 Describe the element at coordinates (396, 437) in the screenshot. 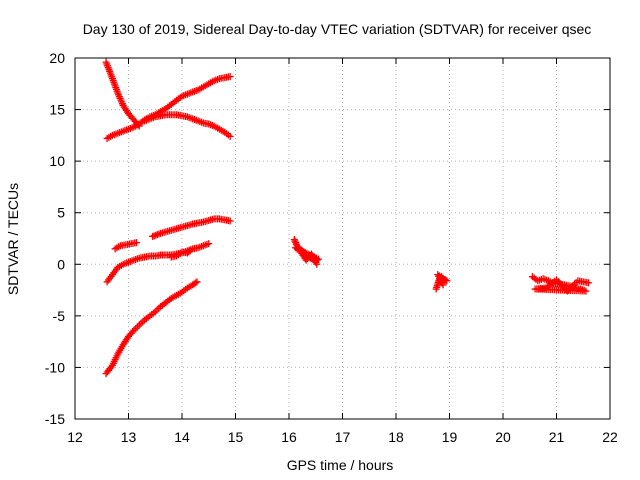

I see `x-tick-label: 18` at that location.